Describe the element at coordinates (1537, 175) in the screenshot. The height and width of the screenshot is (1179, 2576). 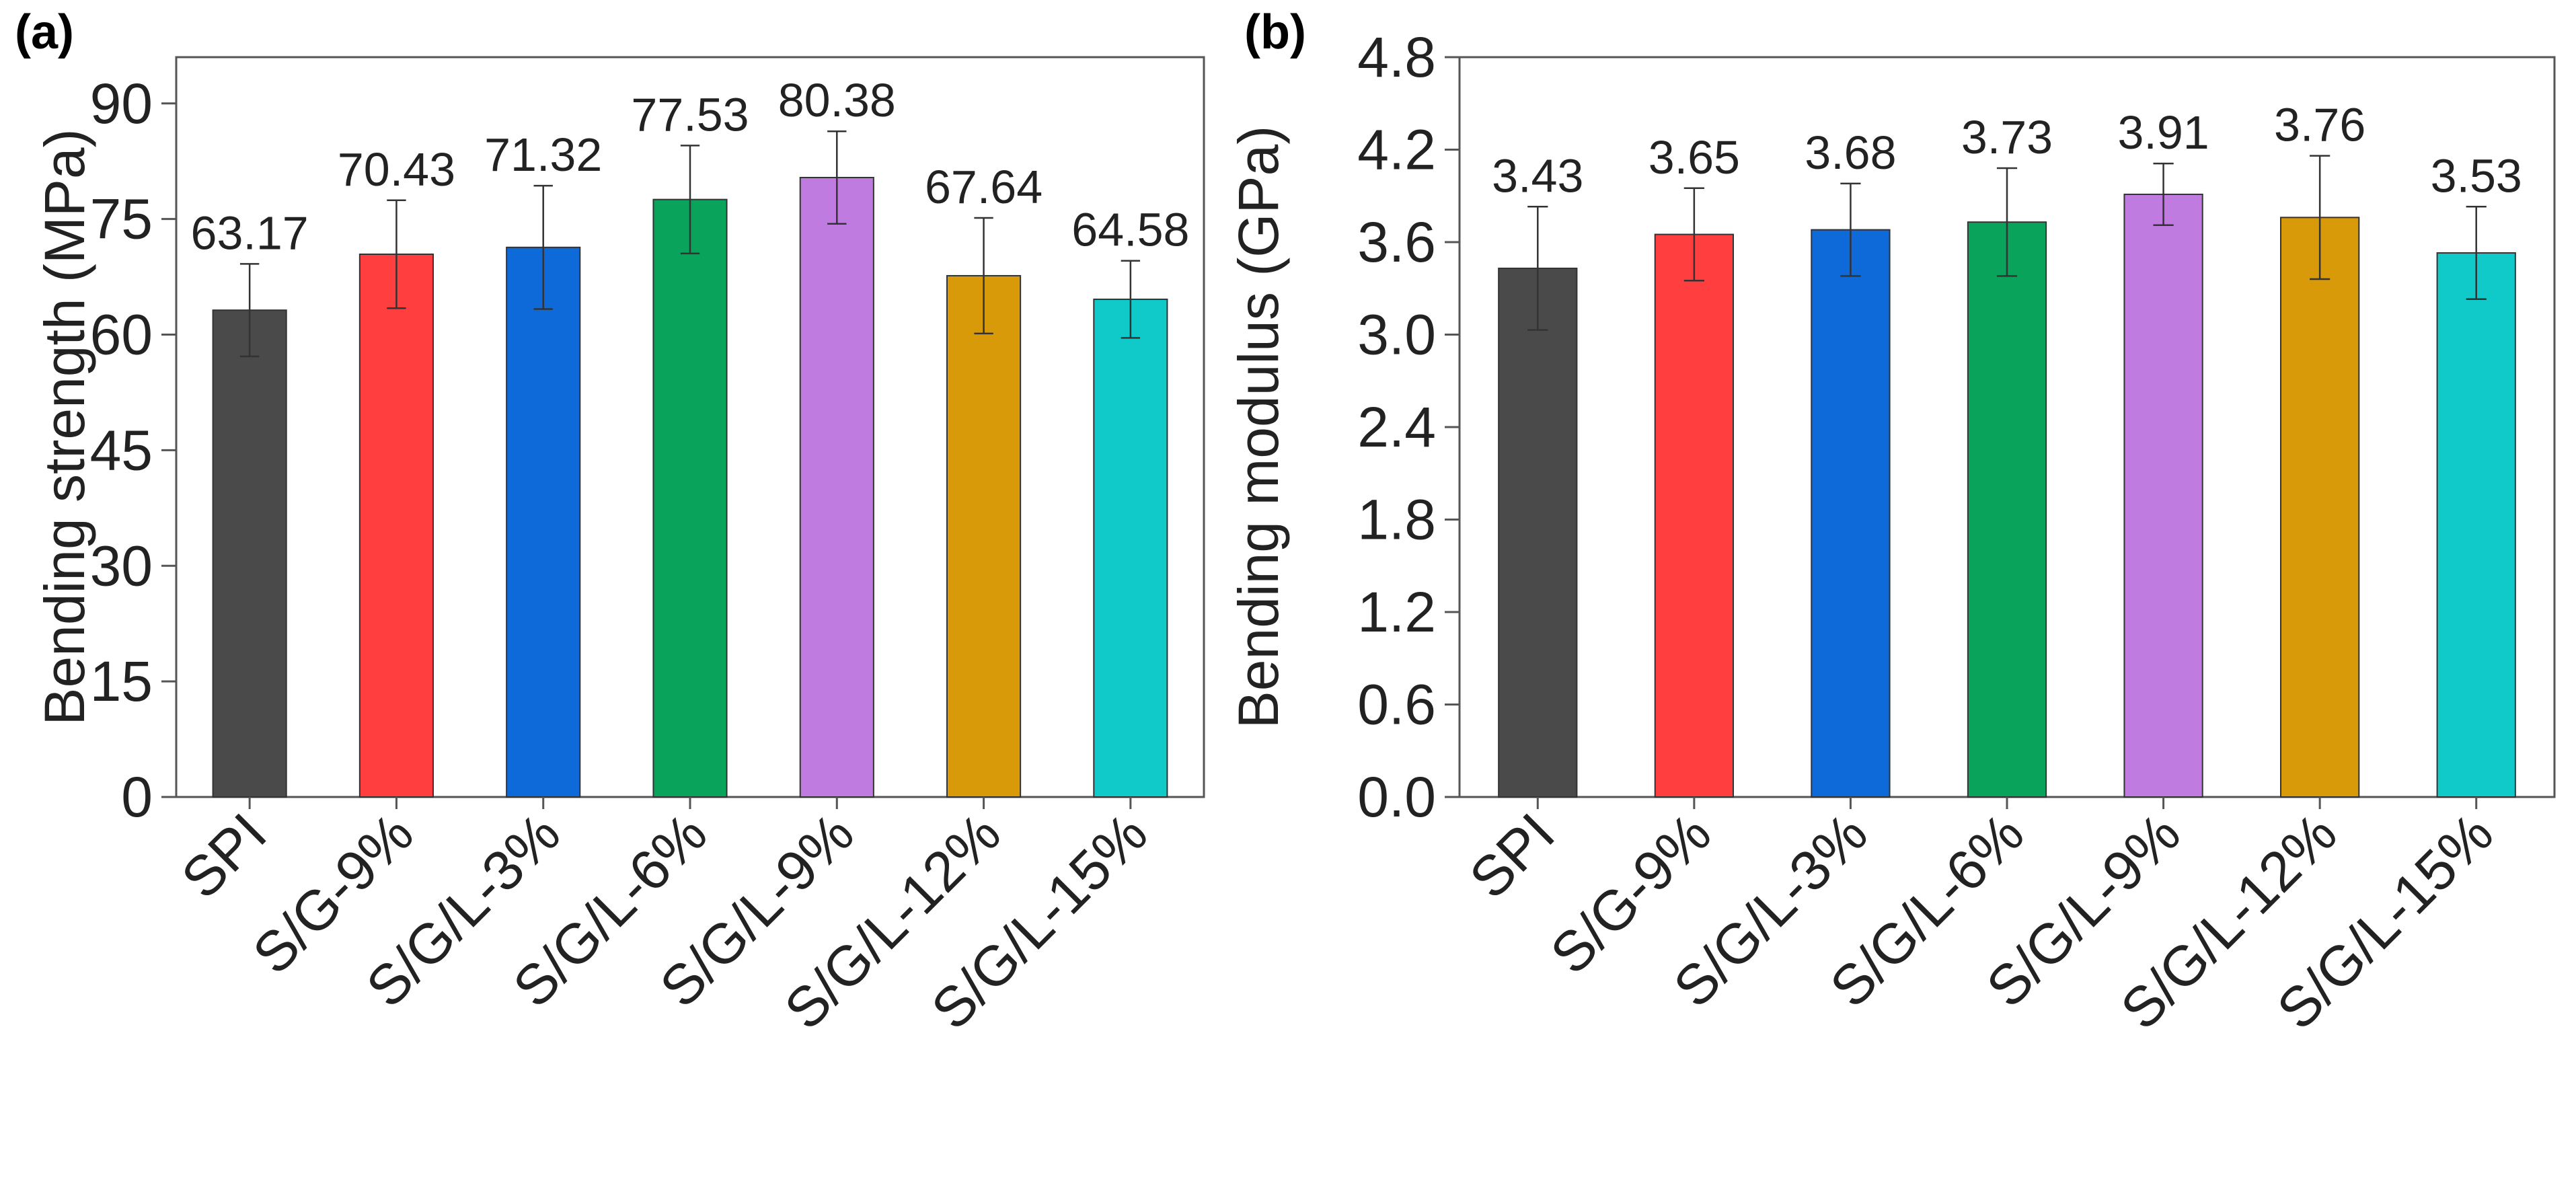
I see `data-label: 3.43` at that location.